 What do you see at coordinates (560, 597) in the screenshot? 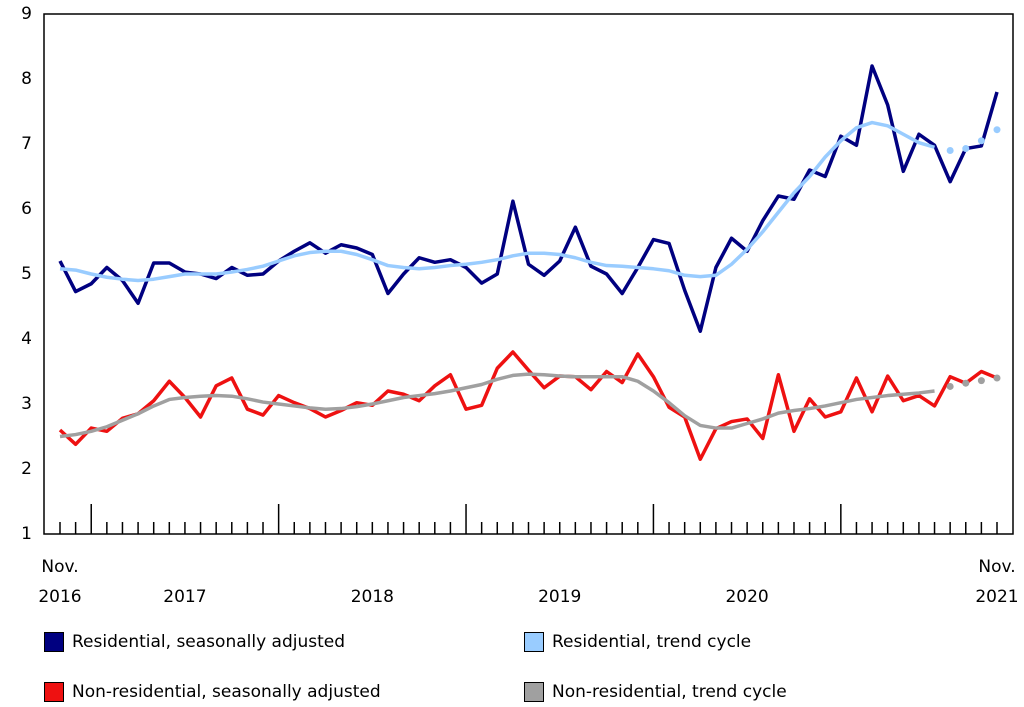
I see `x-tick-label: 2019` at bounding box center [560, 597].